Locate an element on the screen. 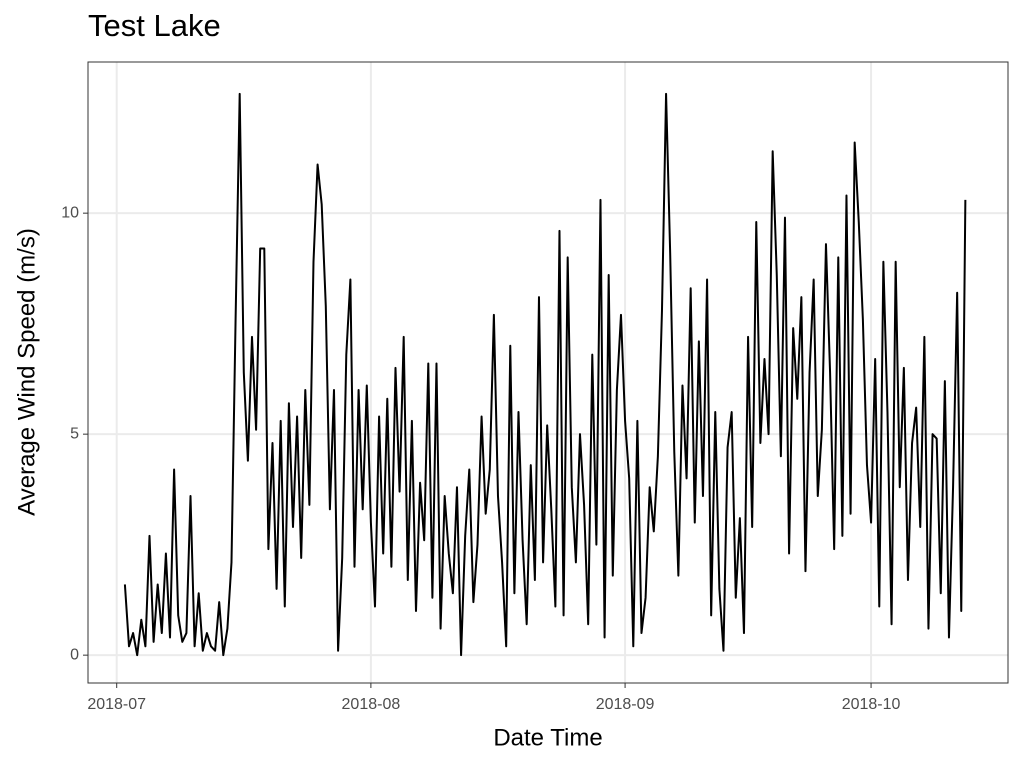 The height and width of the screenshot is (768, 1024). x-tick-label: 2018-09 is located at coordinates (625, 704).